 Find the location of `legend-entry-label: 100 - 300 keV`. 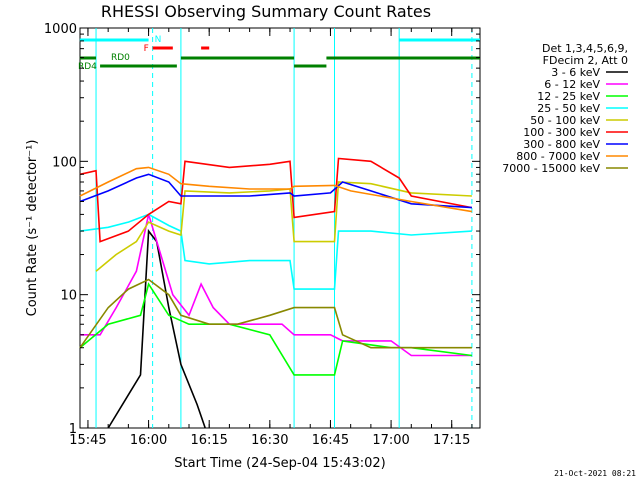

legend-entry-label: 100 - 300 keV is located at coordinates (561, 132).